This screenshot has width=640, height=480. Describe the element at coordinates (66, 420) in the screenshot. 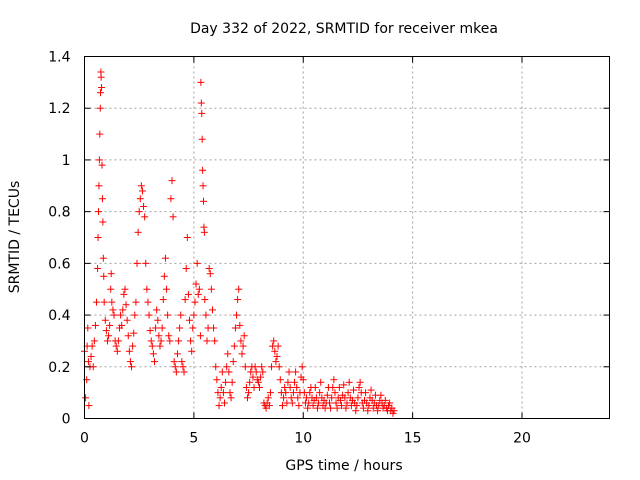

I see `y-tick-label: 0` at that location.